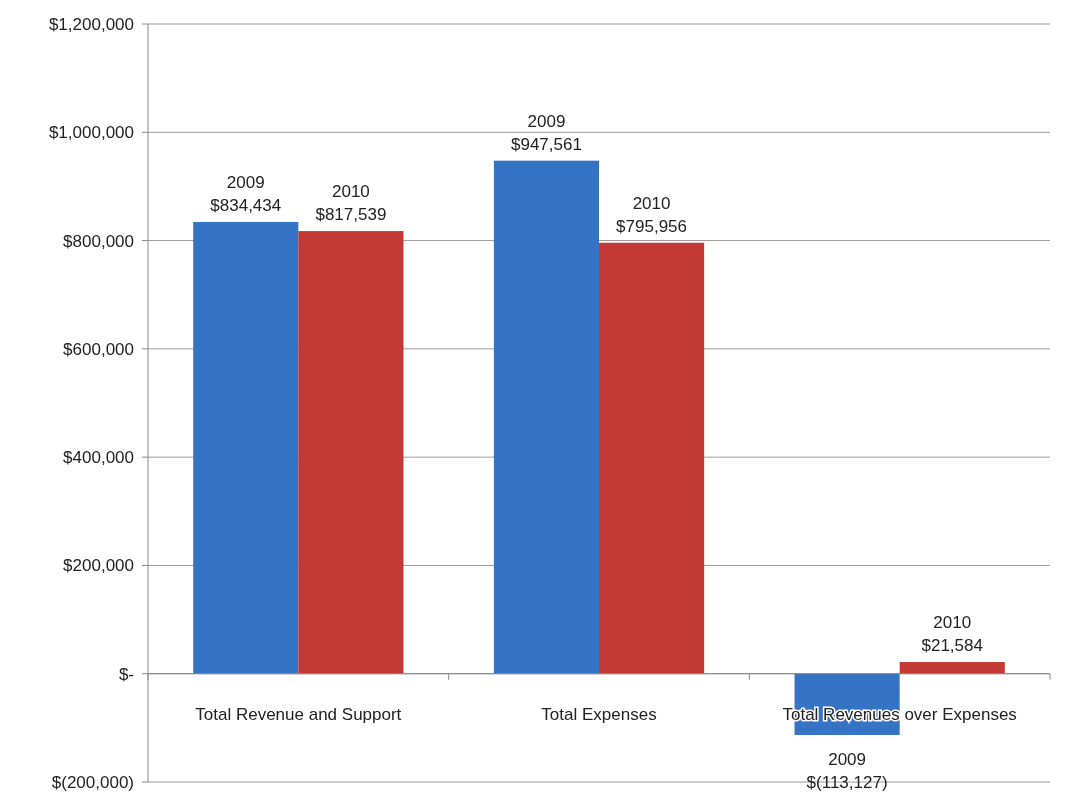 The height and width of the screenshot is (804, 1068). I want to click on series-label: 2009, so click(847, 759).